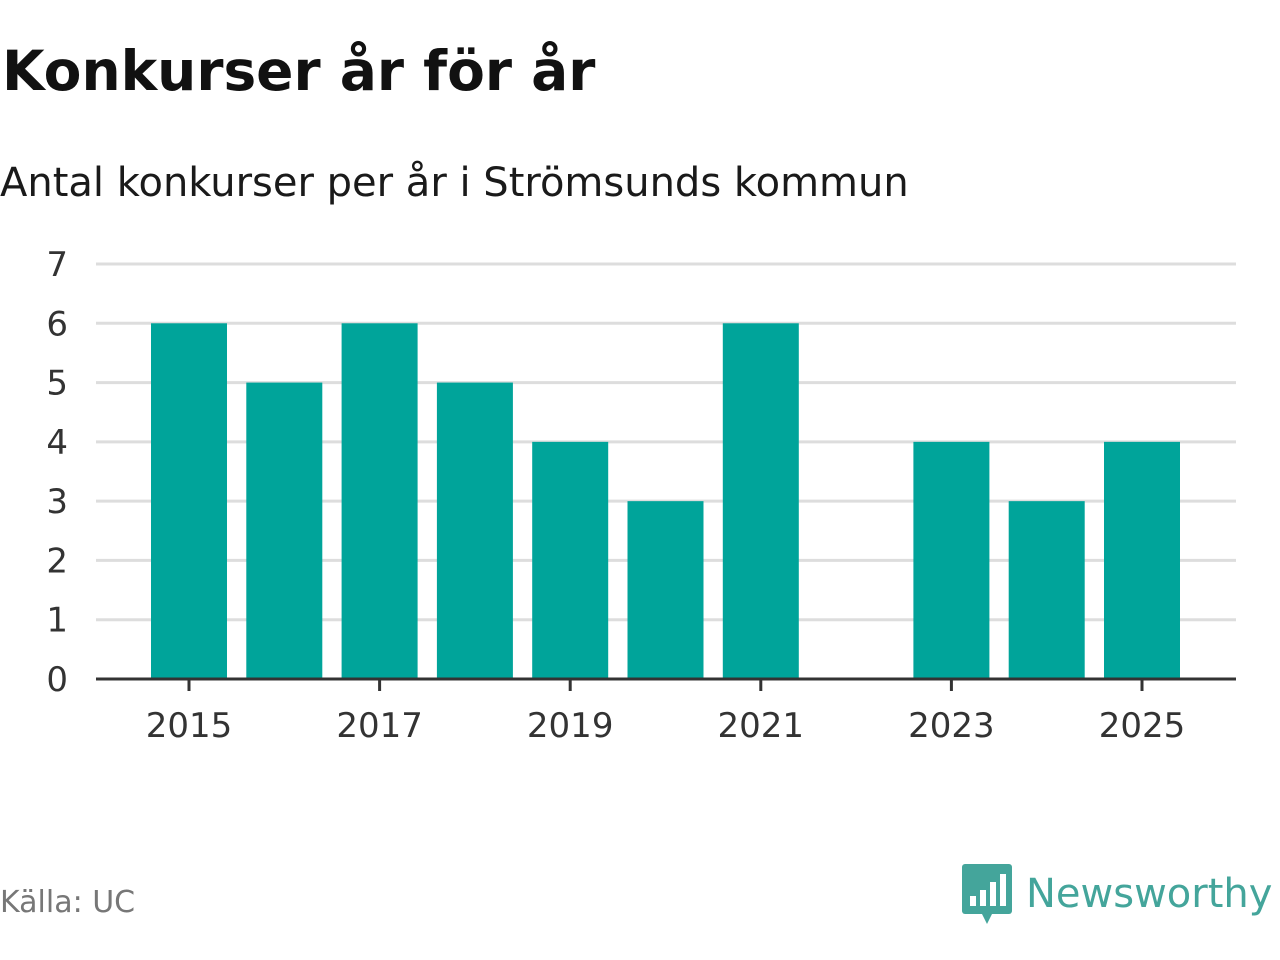  What do you see at coordinates (1149, 894) in the screenshot?
I see `brand-name: Newsworthy` at bounding box center [1149, 894].